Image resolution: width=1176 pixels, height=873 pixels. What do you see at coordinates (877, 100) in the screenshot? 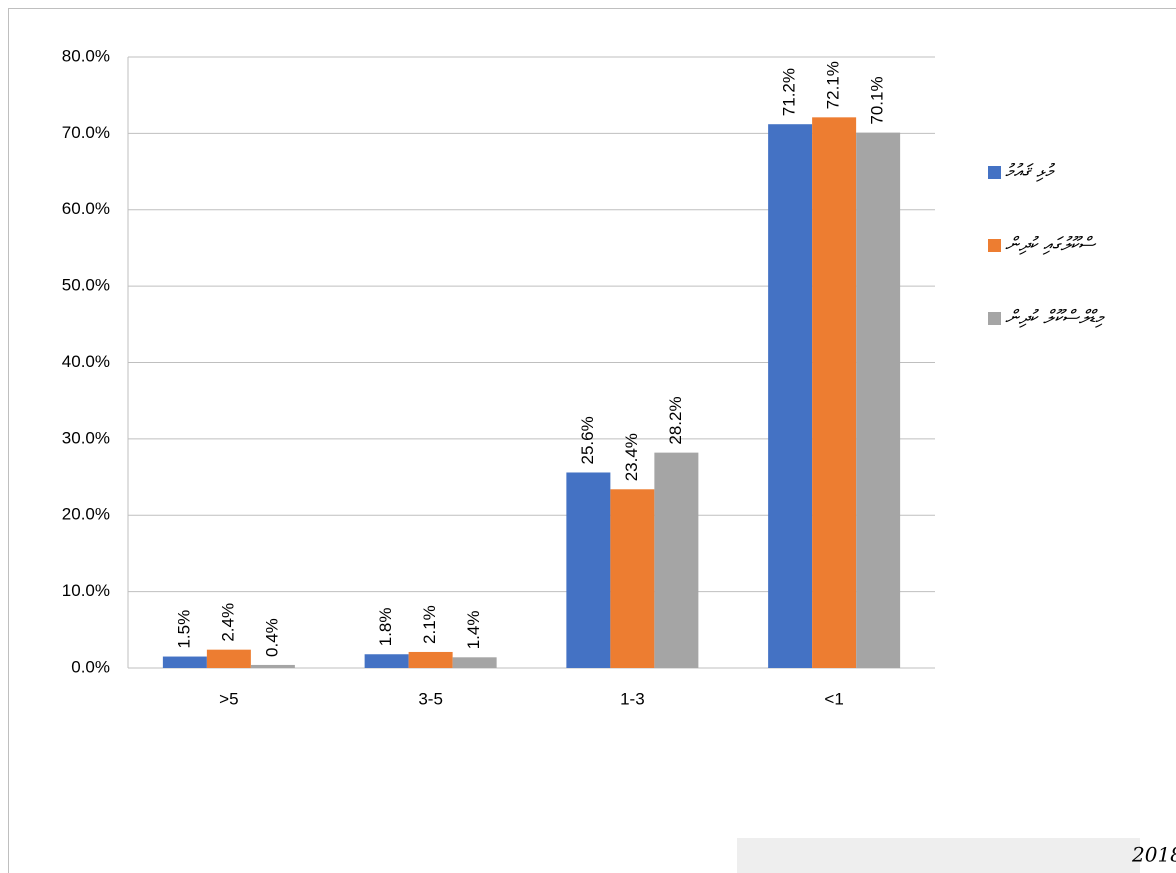
I see `data-label: 70.1%` at bounding box center [877, 100].